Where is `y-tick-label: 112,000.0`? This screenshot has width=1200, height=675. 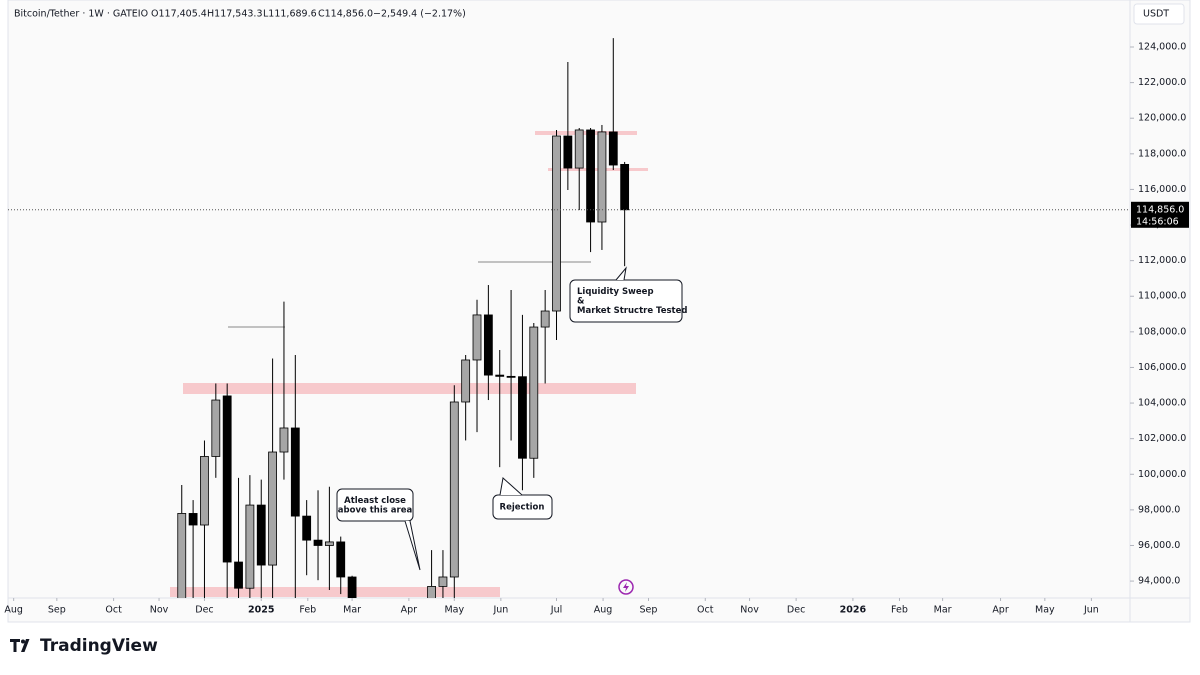 y-tick-label: 112,000.0 is located at coordinates (1162, 260).